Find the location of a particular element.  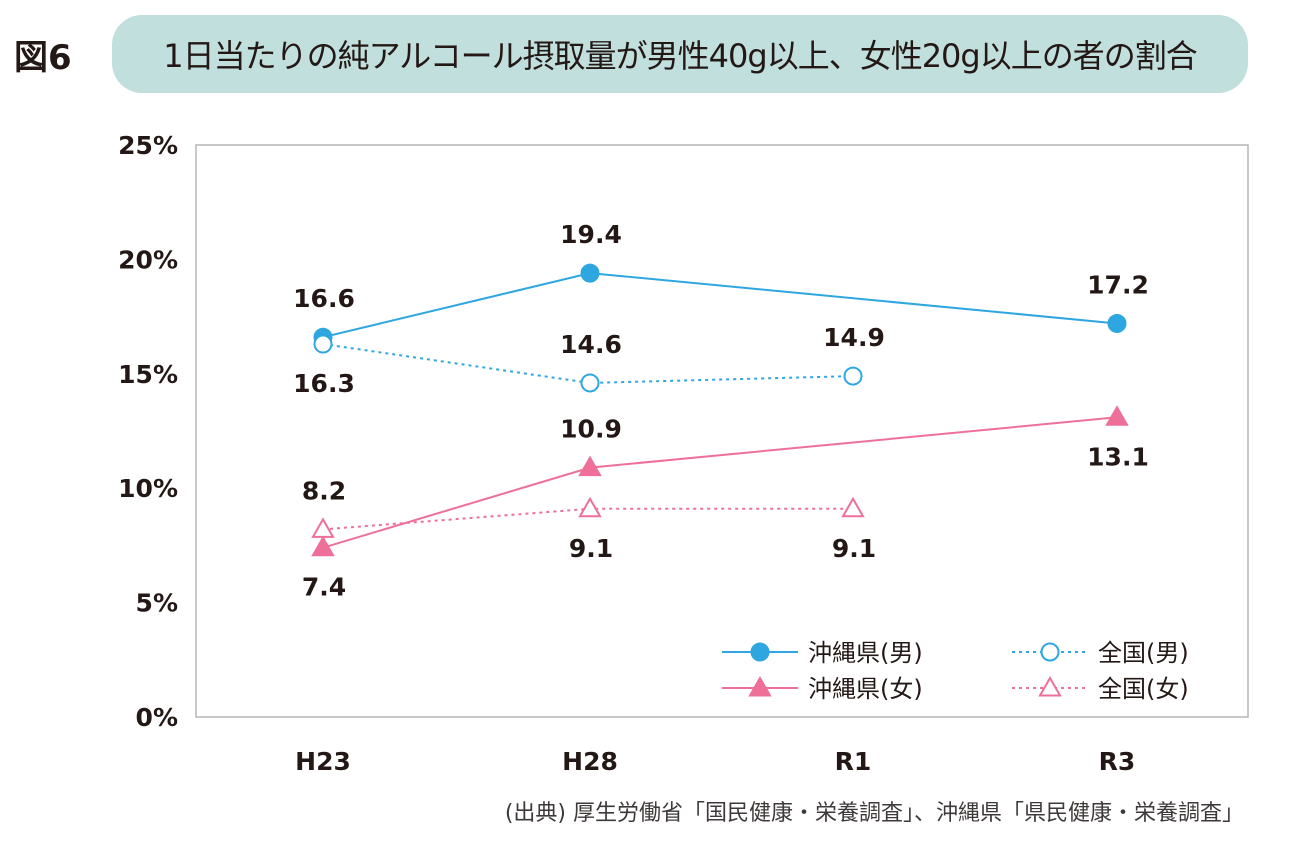

chart-title: 1日当たりの純アルコール摂取量が男性40g以上、女性20g以上の者の割合 is located at coordinates (680, 54).